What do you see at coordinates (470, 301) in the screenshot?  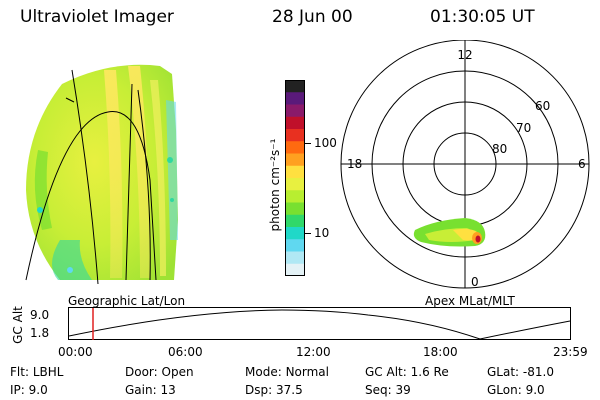 I see `apex-panel-label: Apex MLat/MLT` at bounding box center [470, 301].